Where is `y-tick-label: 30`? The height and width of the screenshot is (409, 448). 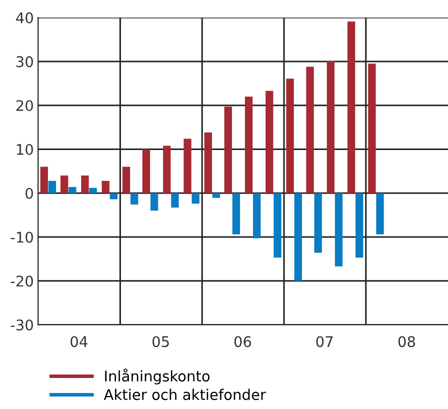
y-tick-label: 30 is located at coordinates (24, 62).